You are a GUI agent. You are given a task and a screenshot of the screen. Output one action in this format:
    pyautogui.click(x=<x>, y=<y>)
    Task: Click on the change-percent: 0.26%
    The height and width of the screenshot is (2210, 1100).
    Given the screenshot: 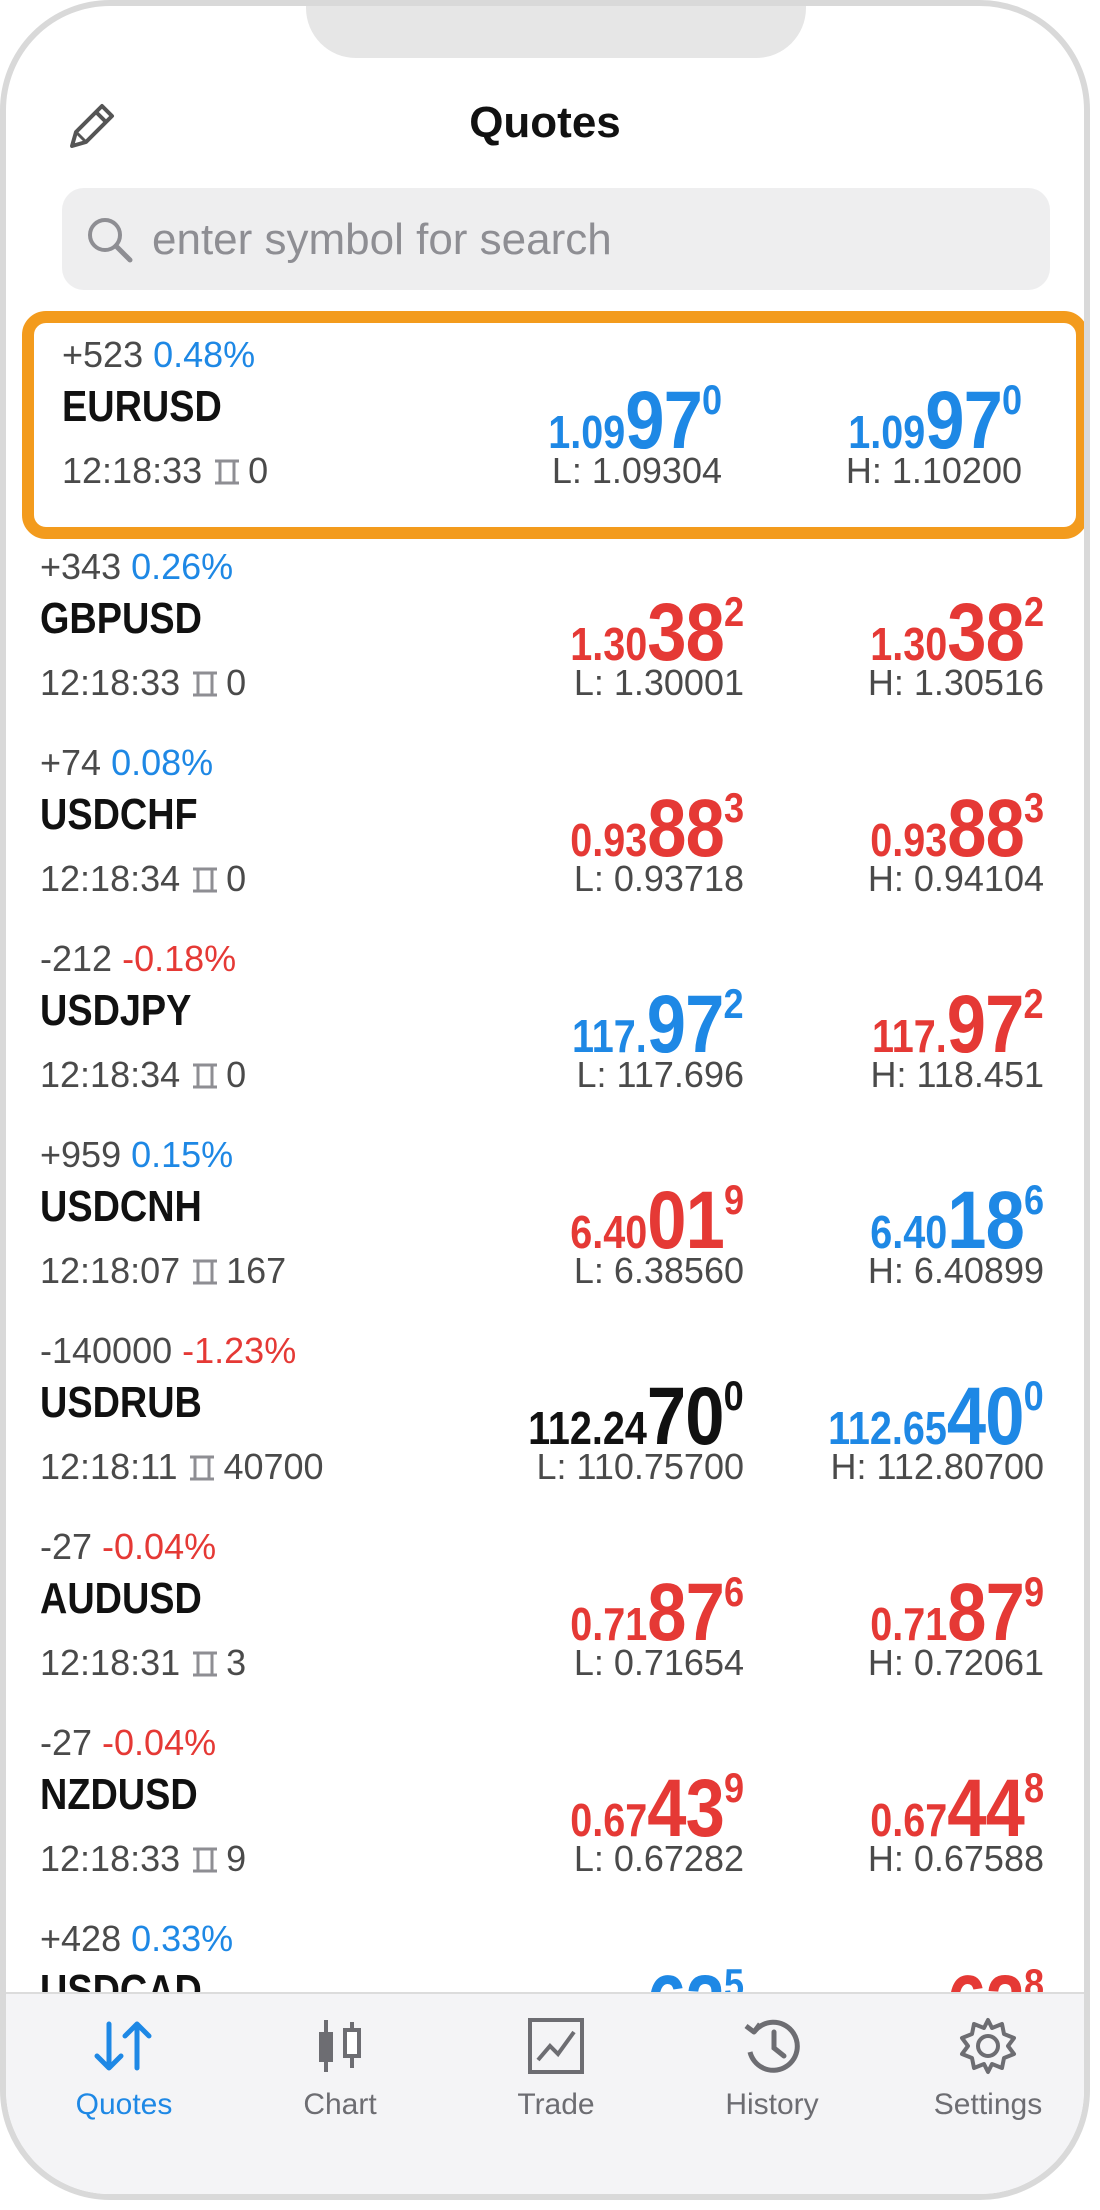 What is the action you would take?
    pyautogui.click(x=182, y=566)
    